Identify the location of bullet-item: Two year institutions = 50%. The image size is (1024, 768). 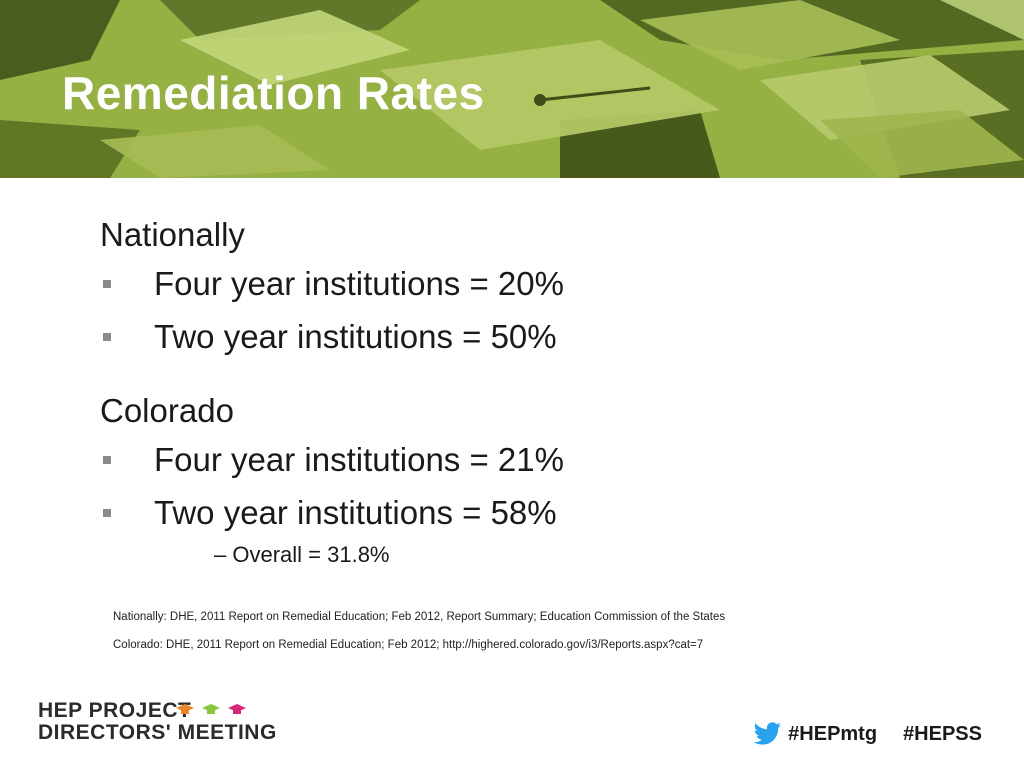
(540, 336).